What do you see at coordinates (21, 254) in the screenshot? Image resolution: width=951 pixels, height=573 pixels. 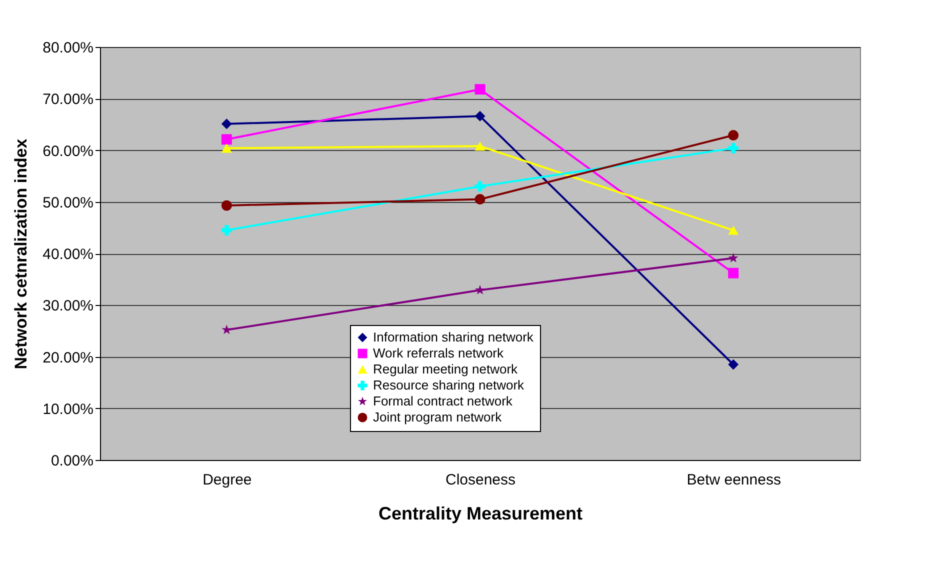 I see `y-axis-title: Network cetnralization index` at bounding box center [21, 254].